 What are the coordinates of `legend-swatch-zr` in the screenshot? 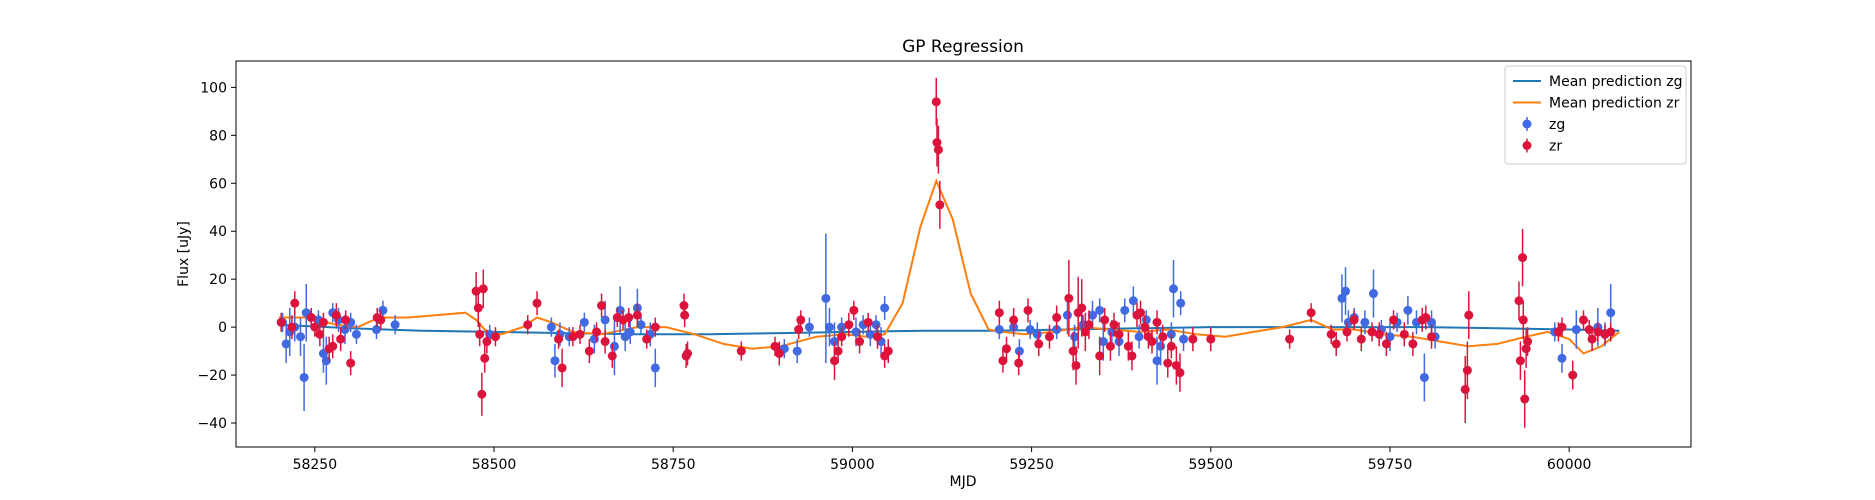 It's located at (1527, 145).